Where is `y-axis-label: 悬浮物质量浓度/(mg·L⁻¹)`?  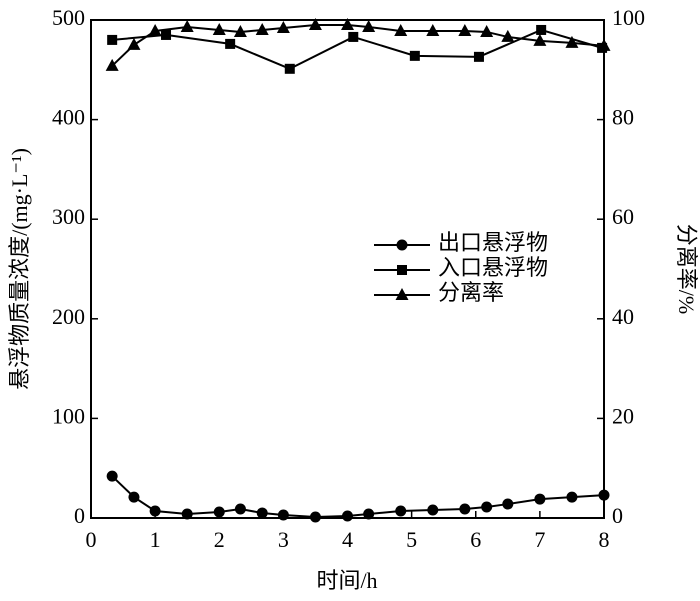
y-axis-label: 悬浮物质量浓度/(mg·L⁻¹) is located at coordinates (19, 269).